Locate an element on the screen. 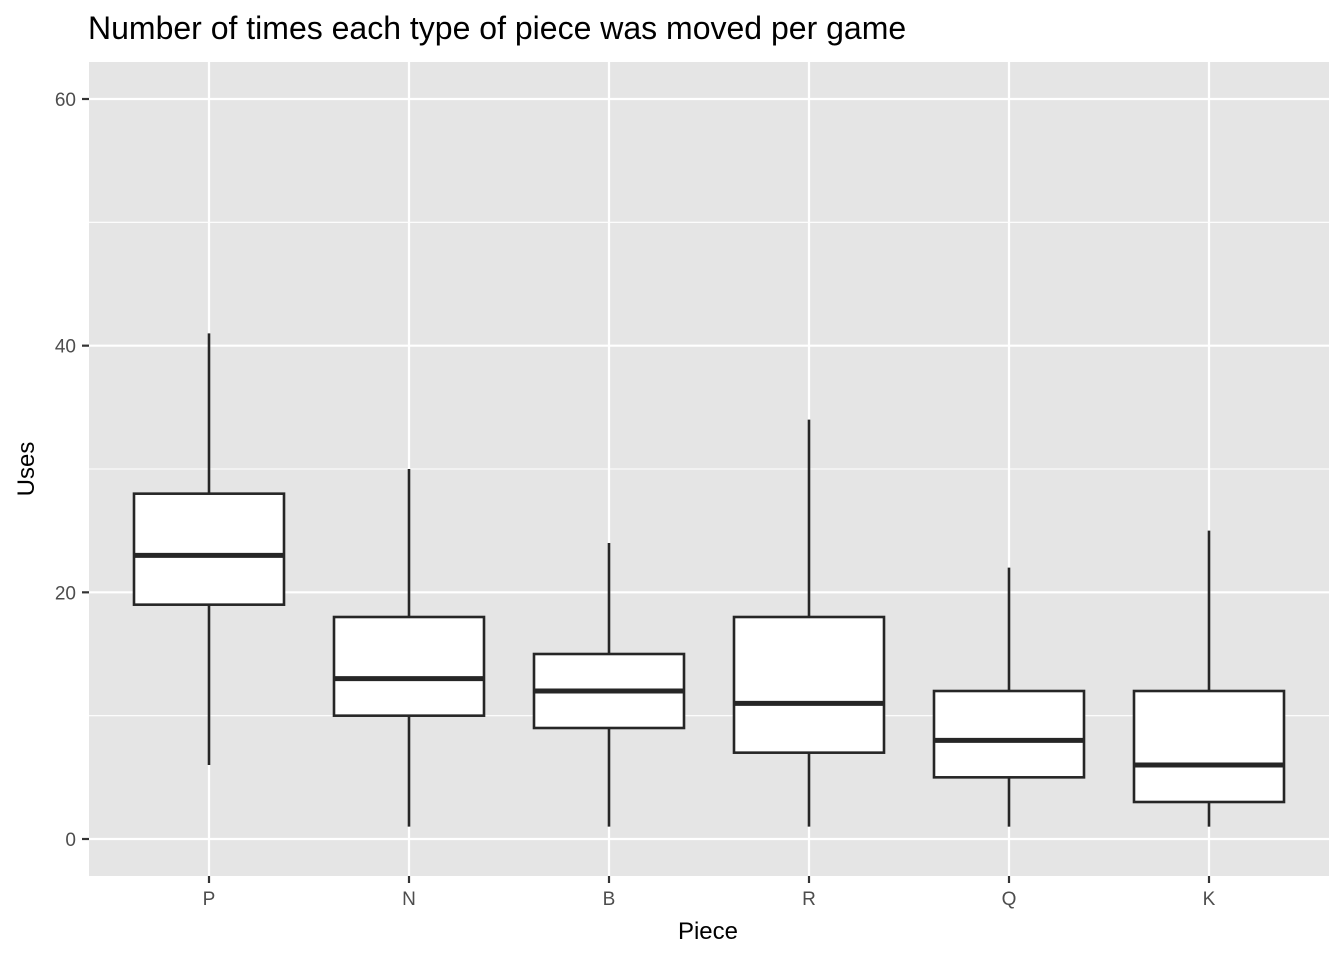 This screenshot has height=960, width=1344. x-axis-title: Piece is located at coordinates (708, 931).